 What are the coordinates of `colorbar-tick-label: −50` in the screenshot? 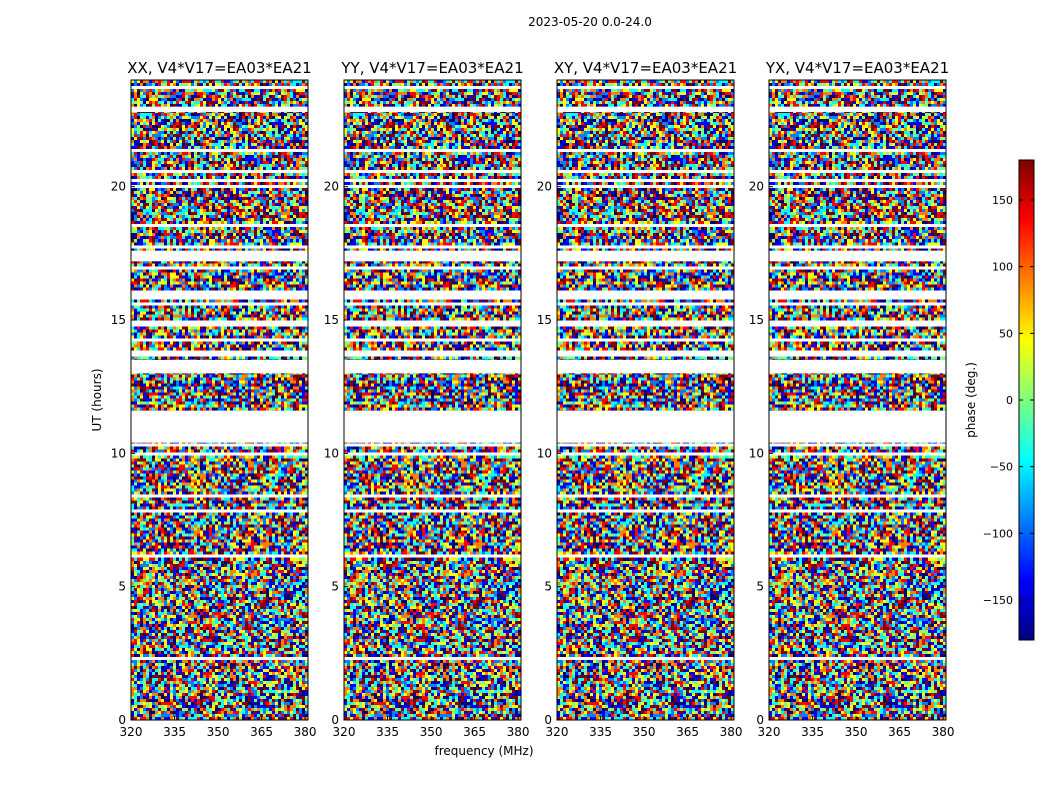 It's located at (1001, 467).